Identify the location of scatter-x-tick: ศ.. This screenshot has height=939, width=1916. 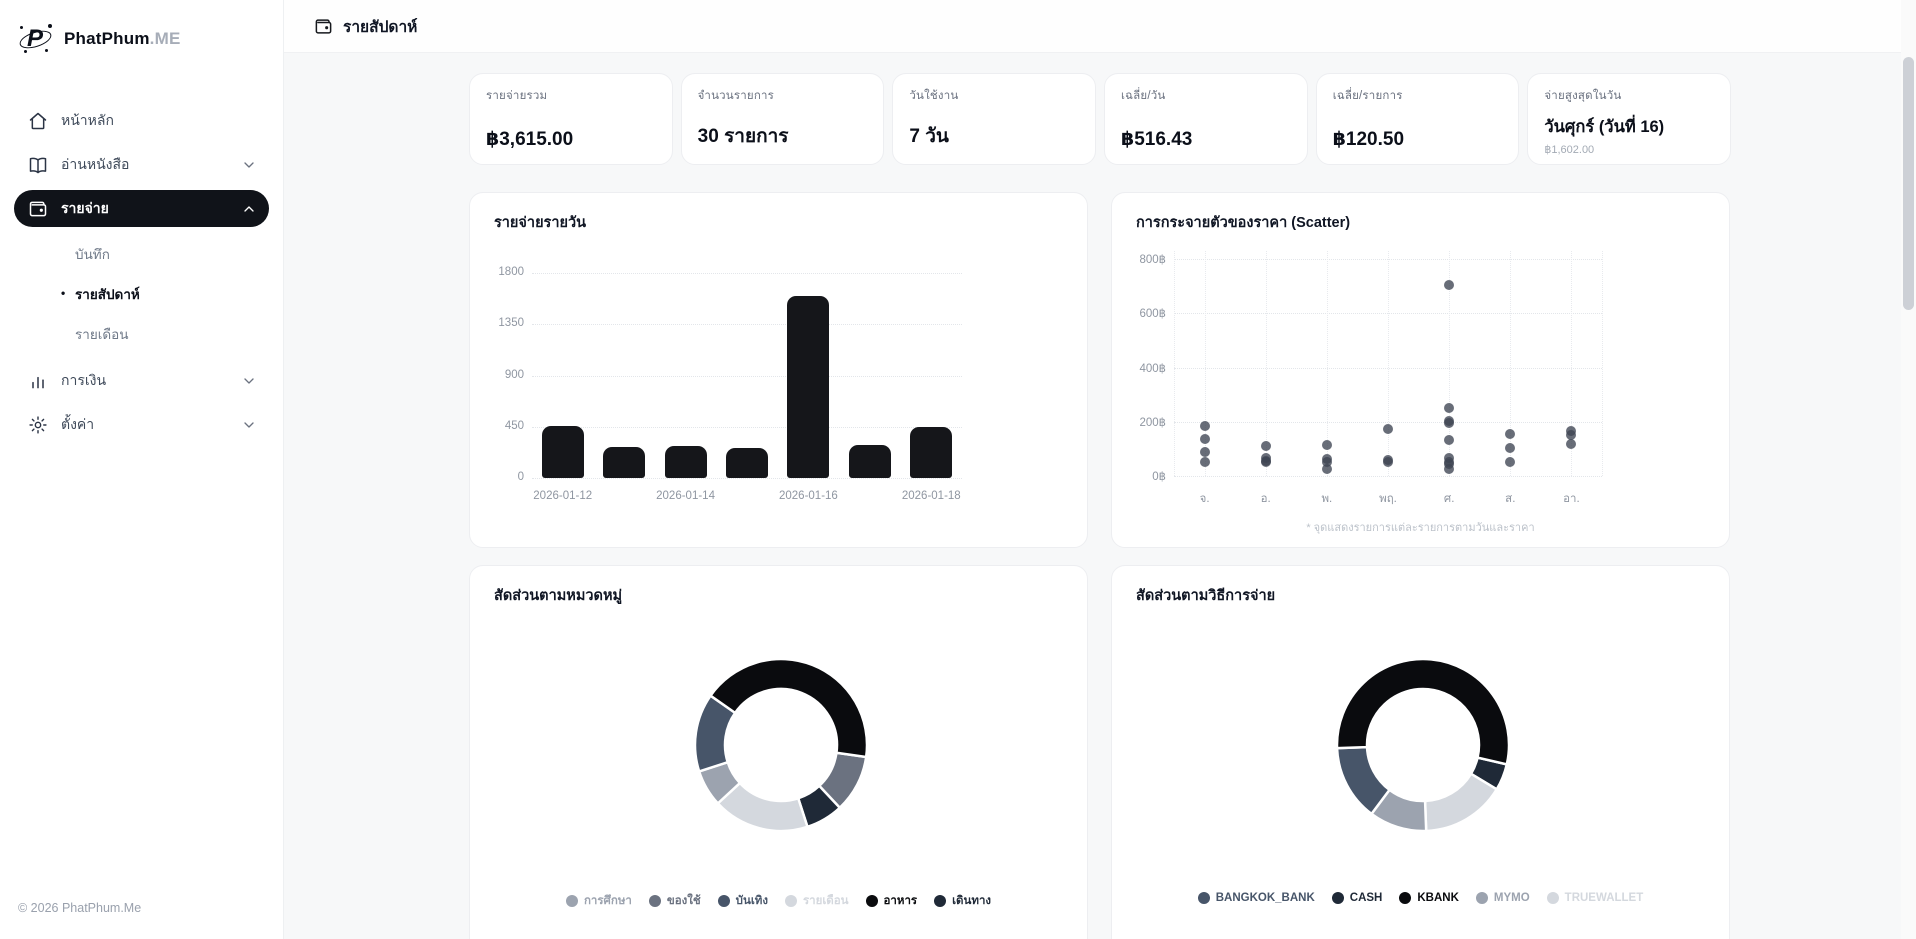
(1449, 499).